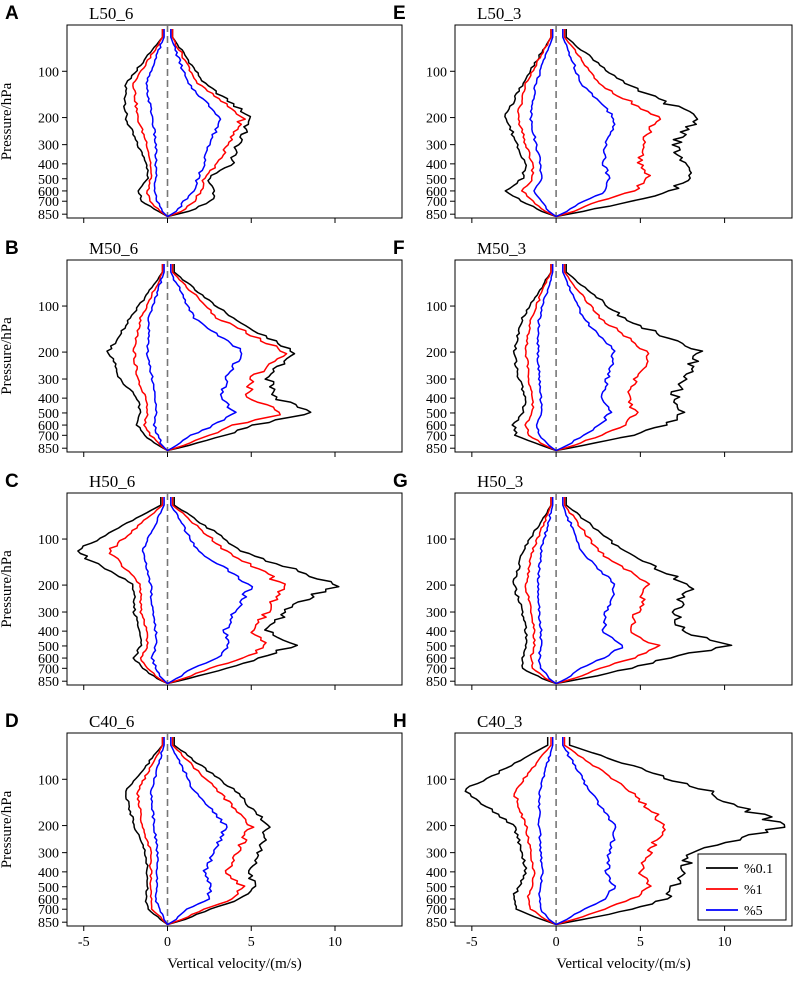 This screenshot has width=796, height=984. Describe the element at coordinates (472, 942) in the screenshot. I see `x-tick-label: -5` at that location.